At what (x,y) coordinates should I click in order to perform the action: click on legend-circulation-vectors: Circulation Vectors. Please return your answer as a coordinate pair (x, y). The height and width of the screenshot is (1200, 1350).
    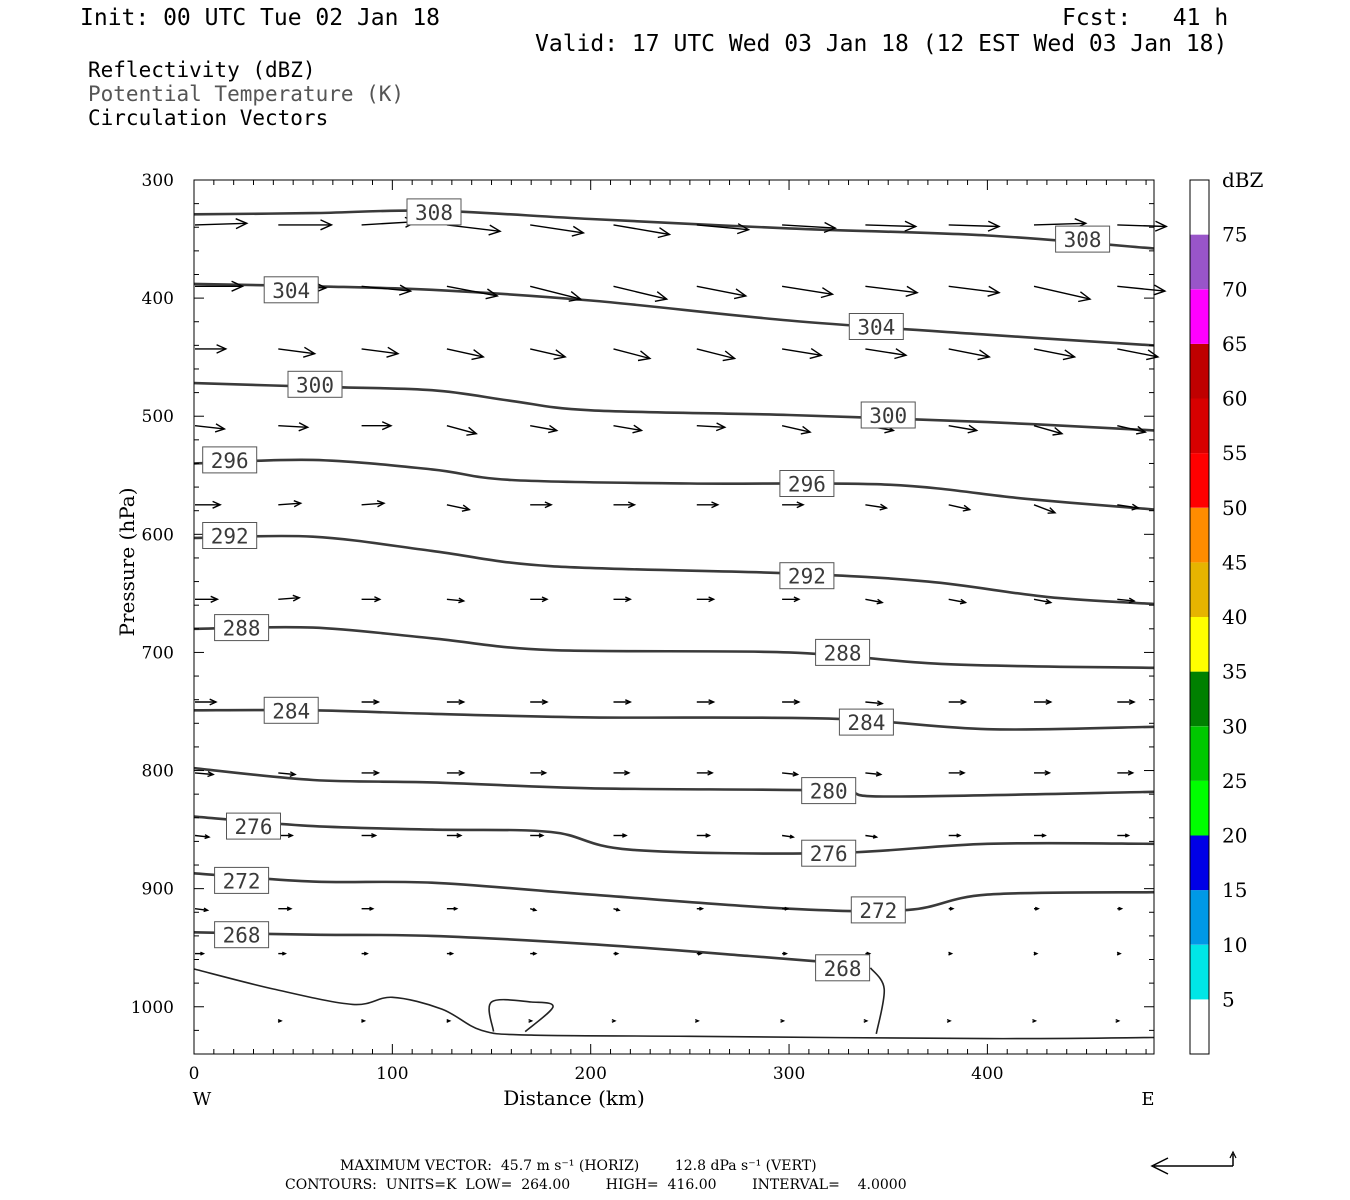
    Looking at the image, I should click on (208, 118).